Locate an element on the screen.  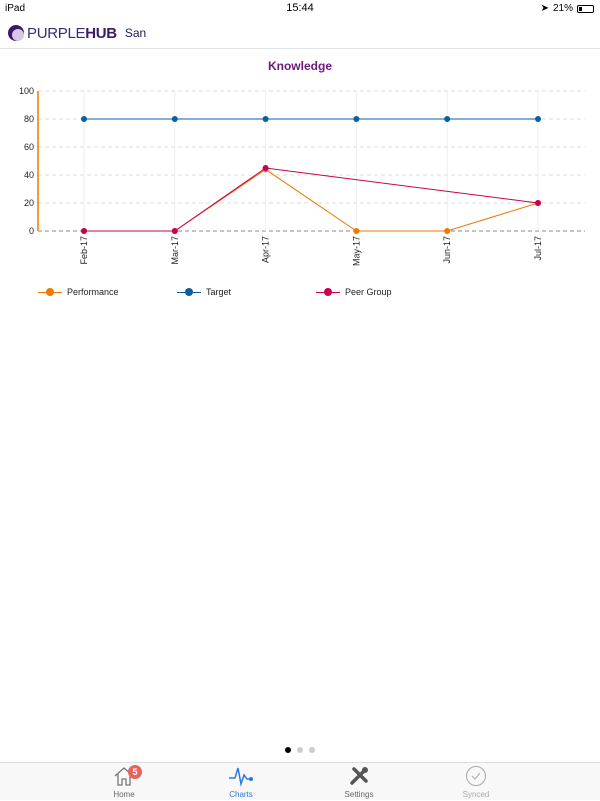
legend-item: Performance is located at coordinates (107, 292).